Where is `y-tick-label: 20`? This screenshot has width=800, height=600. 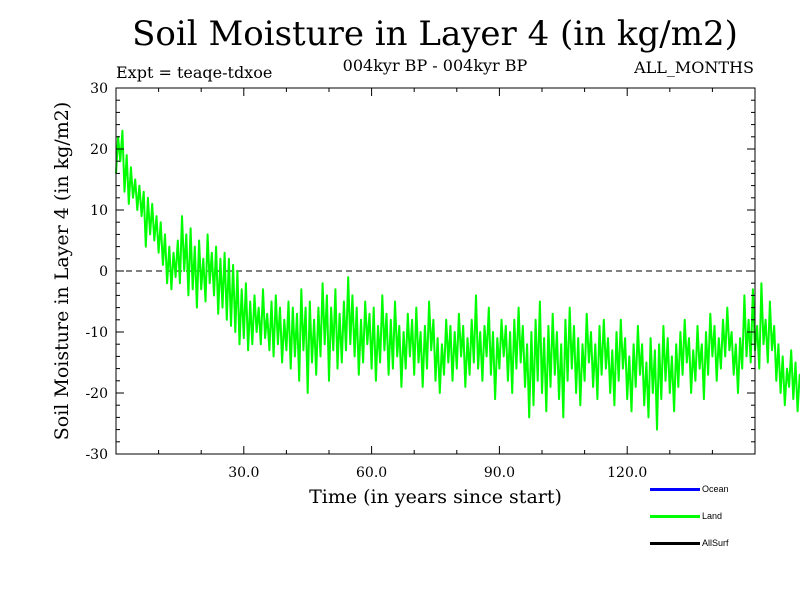
y-tick-label: 20 is located at coordinates (99, 150).